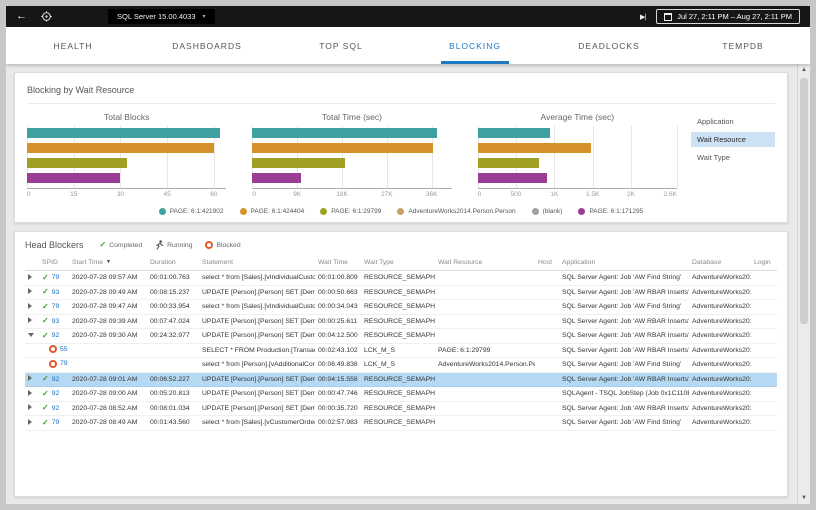 The image size is (816, 510). What do you see at coordinates (379, 262) in the screenshot?
I see `col-label: Wait Type` at bounding box center [379, 262].